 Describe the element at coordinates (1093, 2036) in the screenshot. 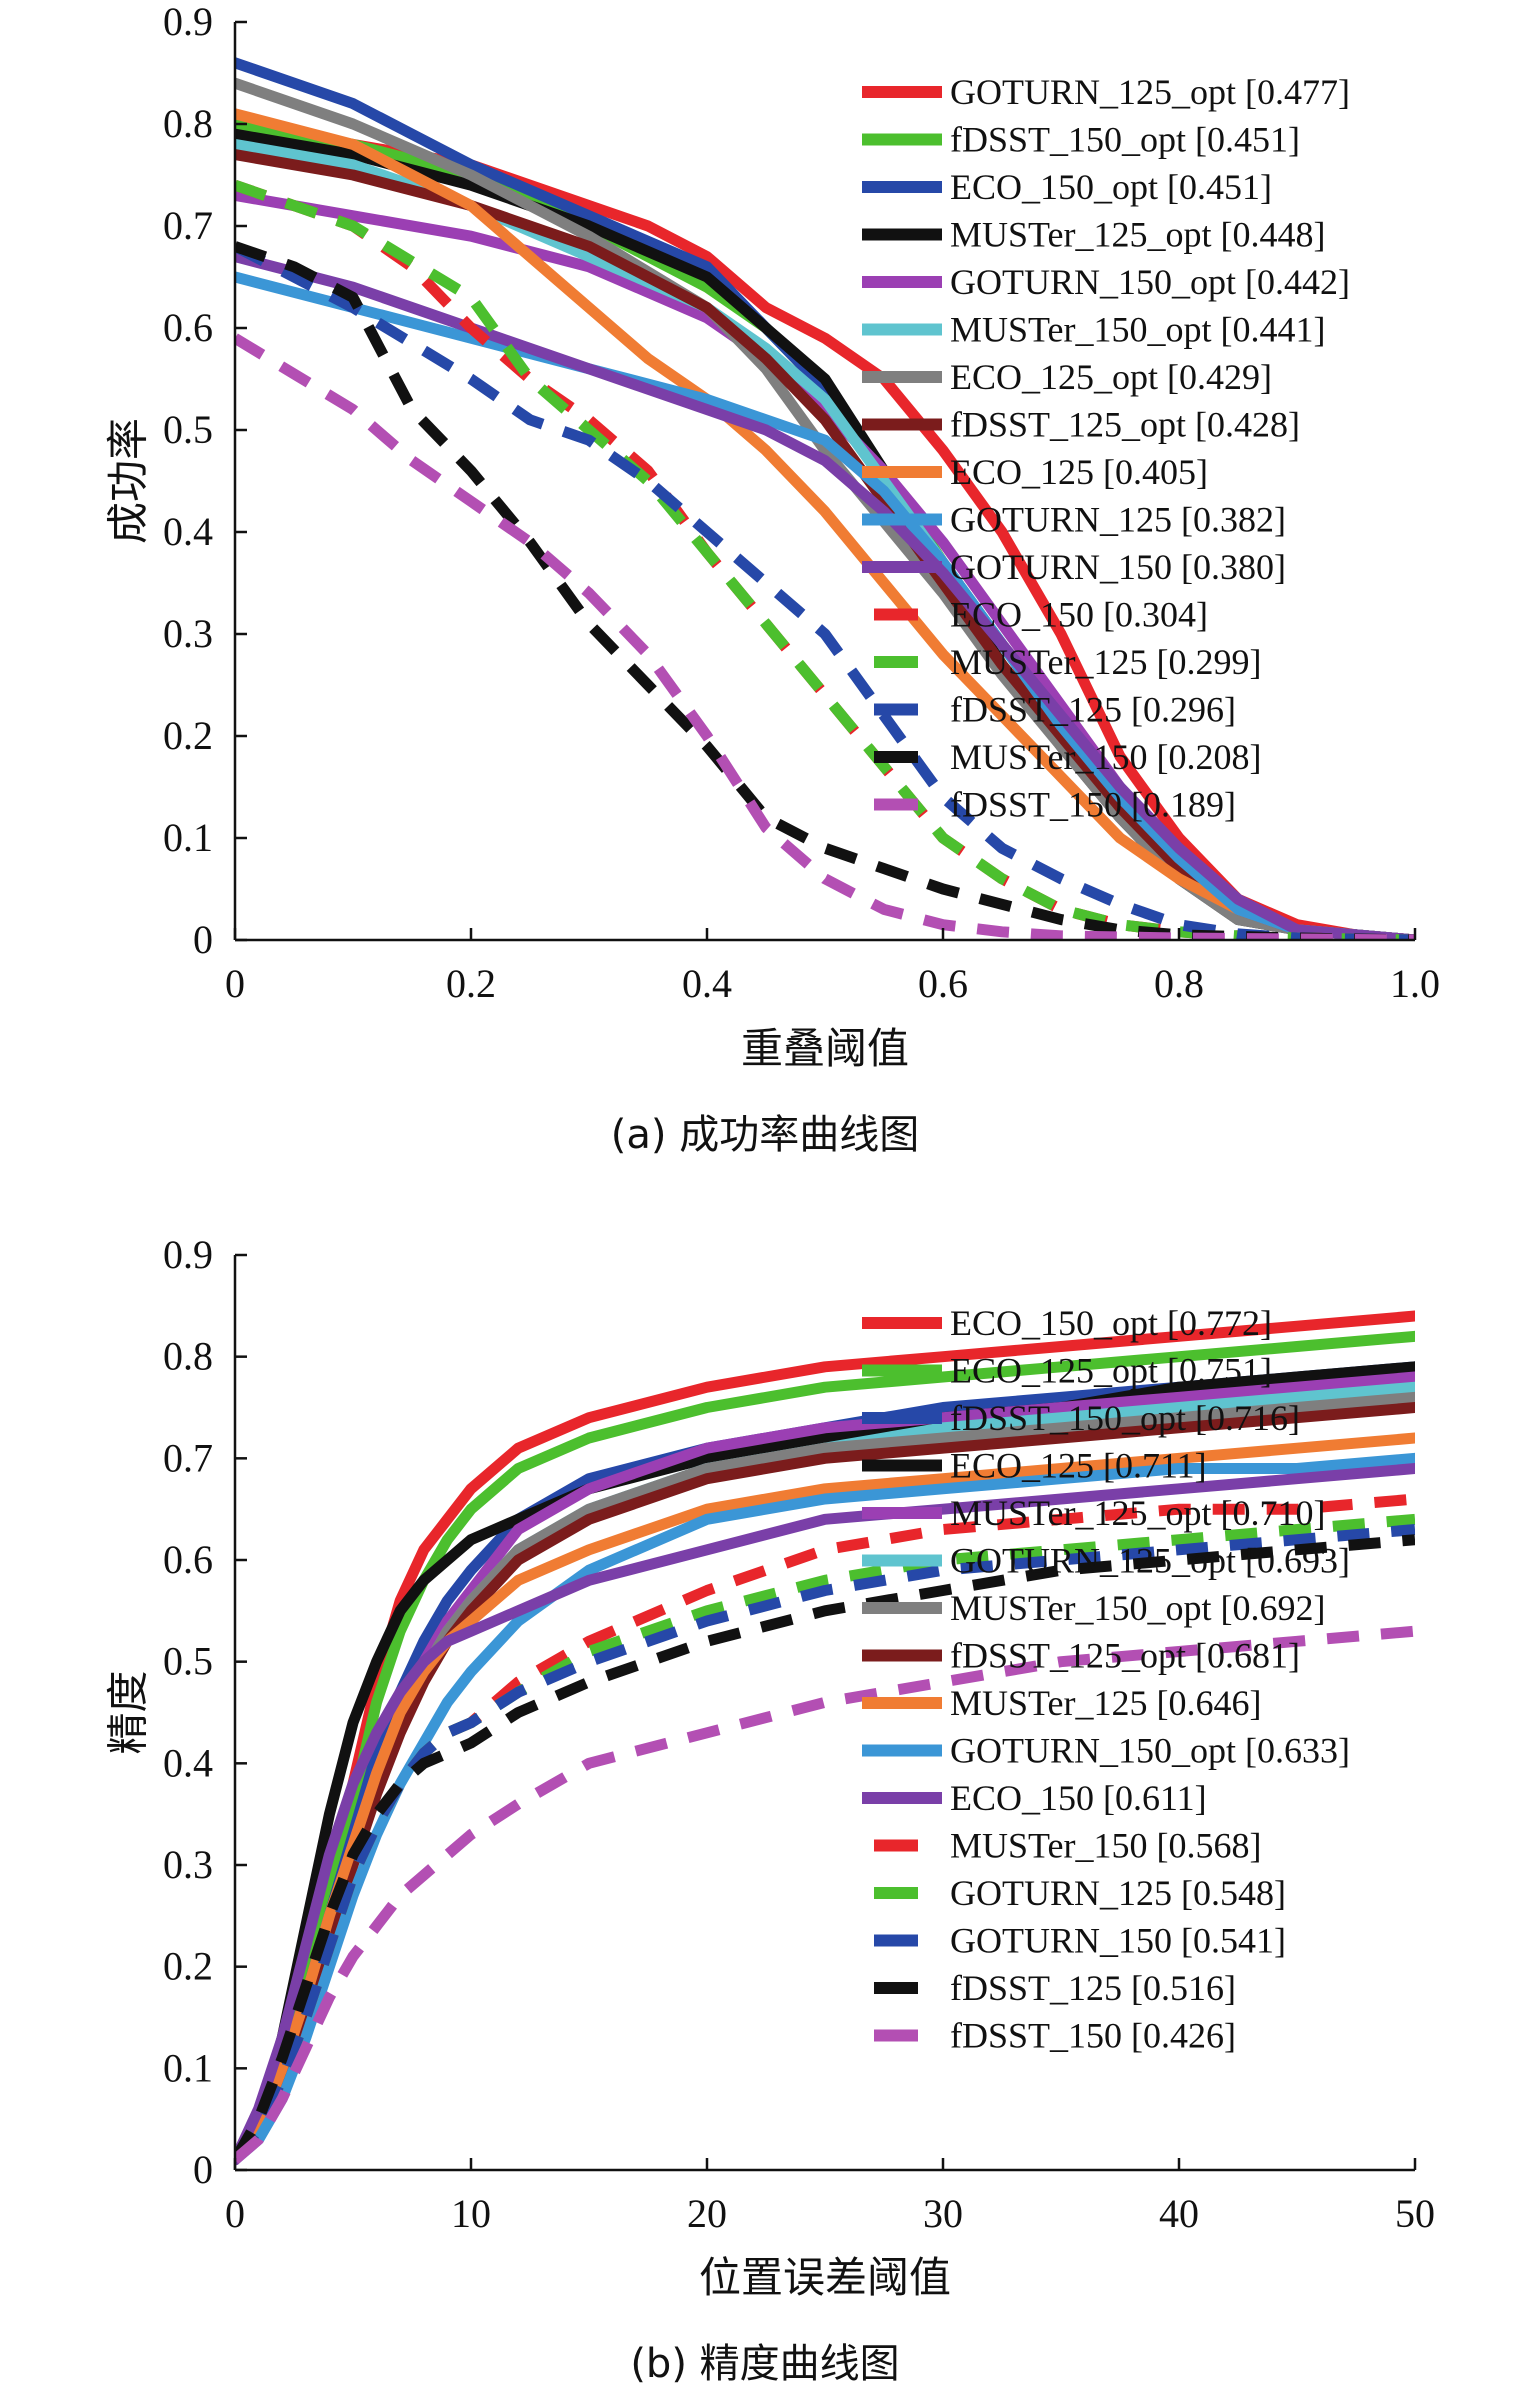

I see `legend-label: fDSST_150 [0.426]` at that location.